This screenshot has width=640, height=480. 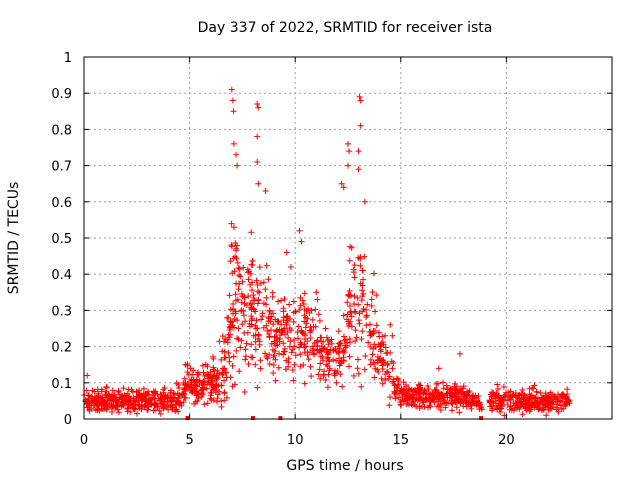 I want to click on y-axis-label: SRMTID / TECUs, so click(x=14, y=238).